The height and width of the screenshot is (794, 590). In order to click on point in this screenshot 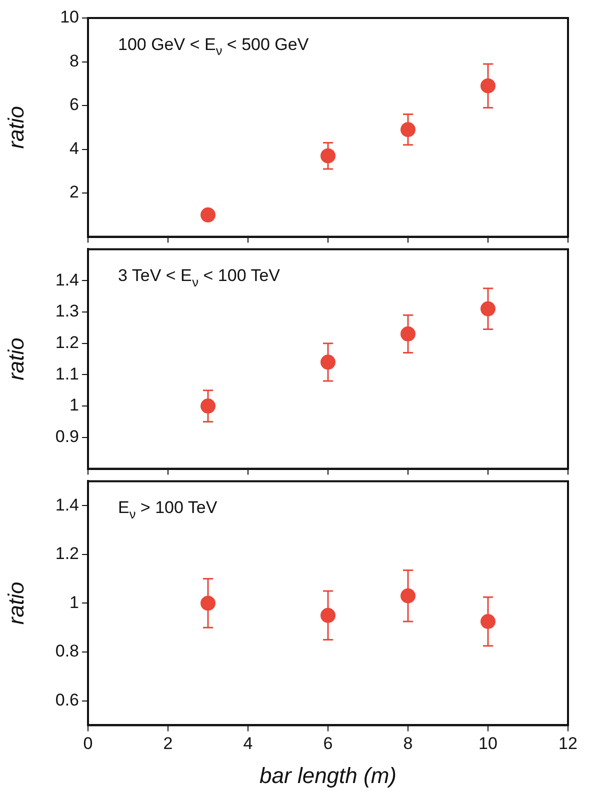, I will do `click(208, 214)`.